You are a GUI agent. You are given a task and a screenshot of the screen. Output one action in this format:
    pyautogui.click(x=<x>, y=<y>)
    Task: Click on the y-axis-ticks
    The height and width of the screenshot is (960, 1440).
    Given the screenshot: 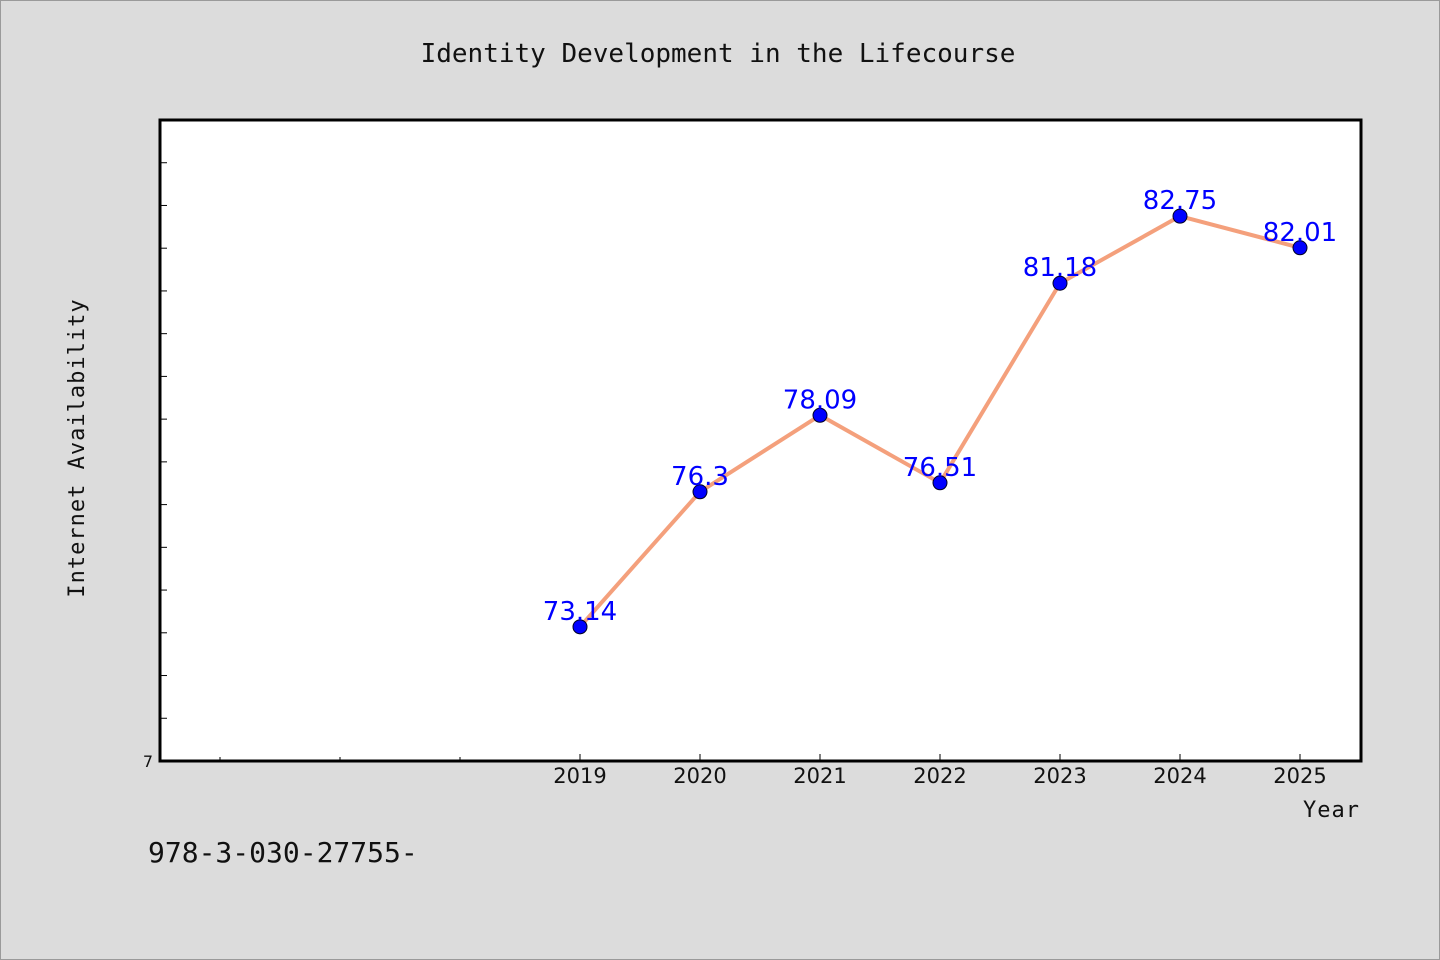 What is the action you would take?
    pyautogui.click(x=163, y=440)
    